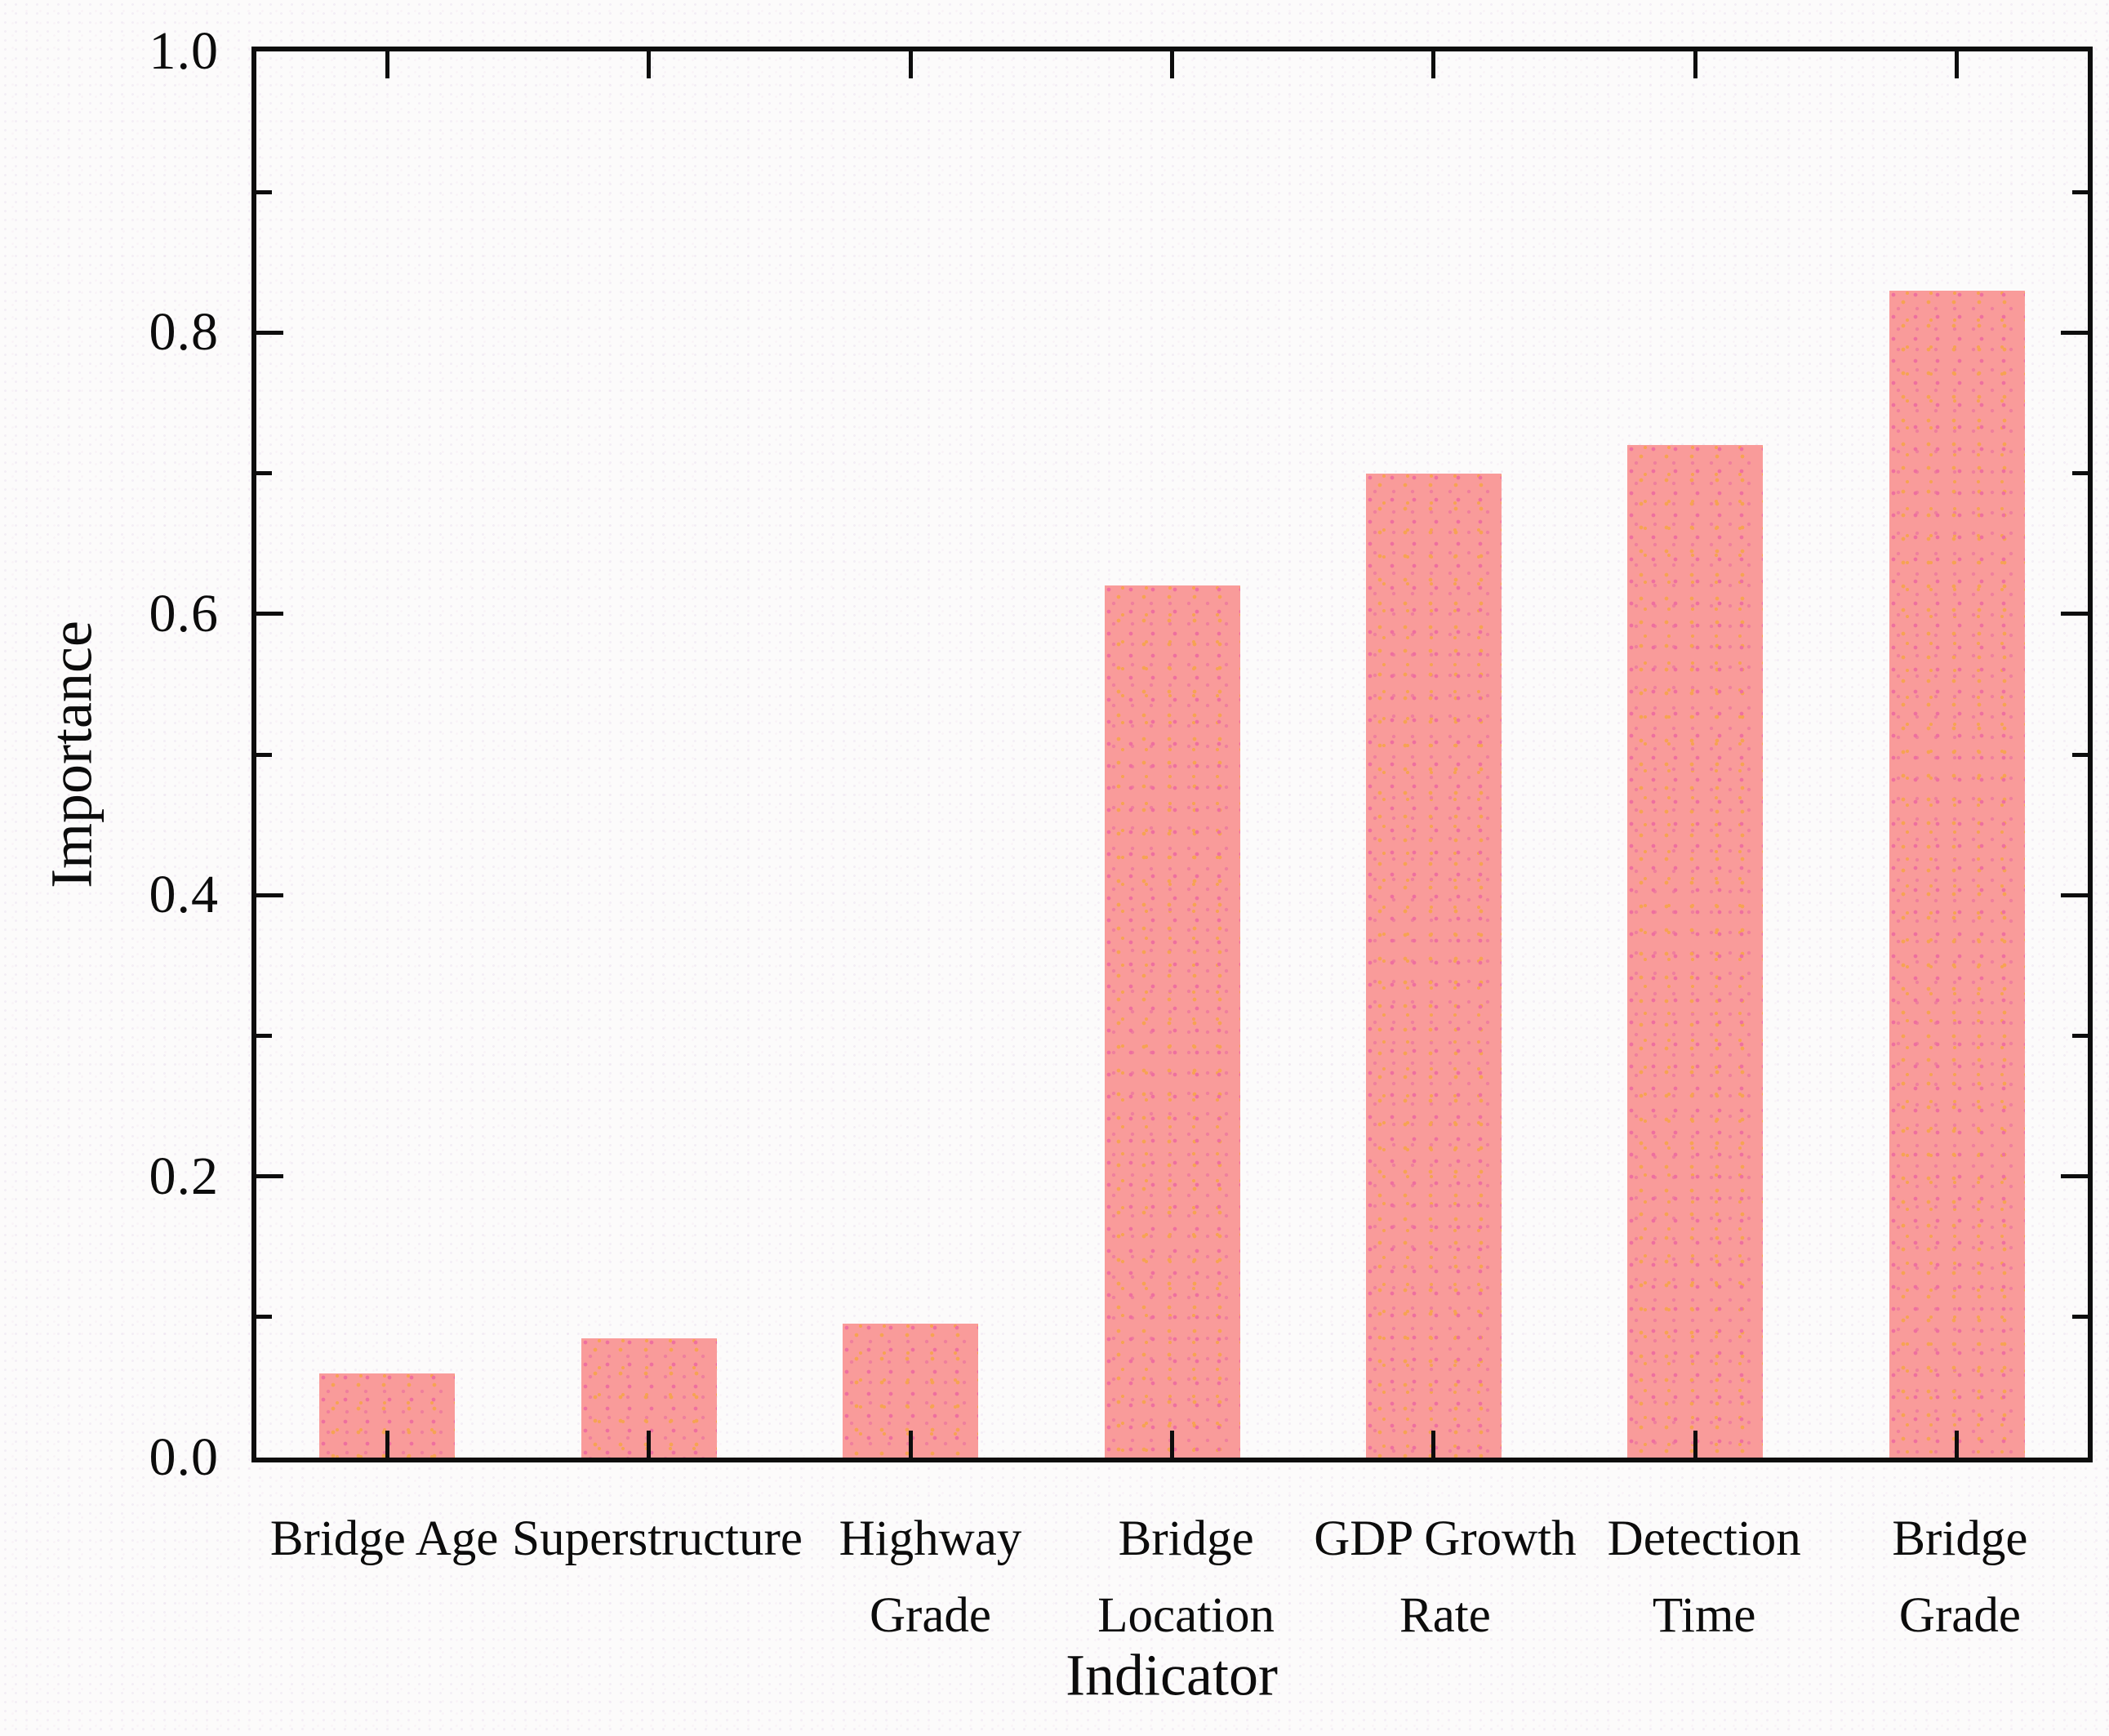 The width and height of the screenshot is (2109, 1736). What do you see at coordinates (1957, 874) in the screenshot?
I see `bar-bridge-grade` at bounding box center [1957, 874].